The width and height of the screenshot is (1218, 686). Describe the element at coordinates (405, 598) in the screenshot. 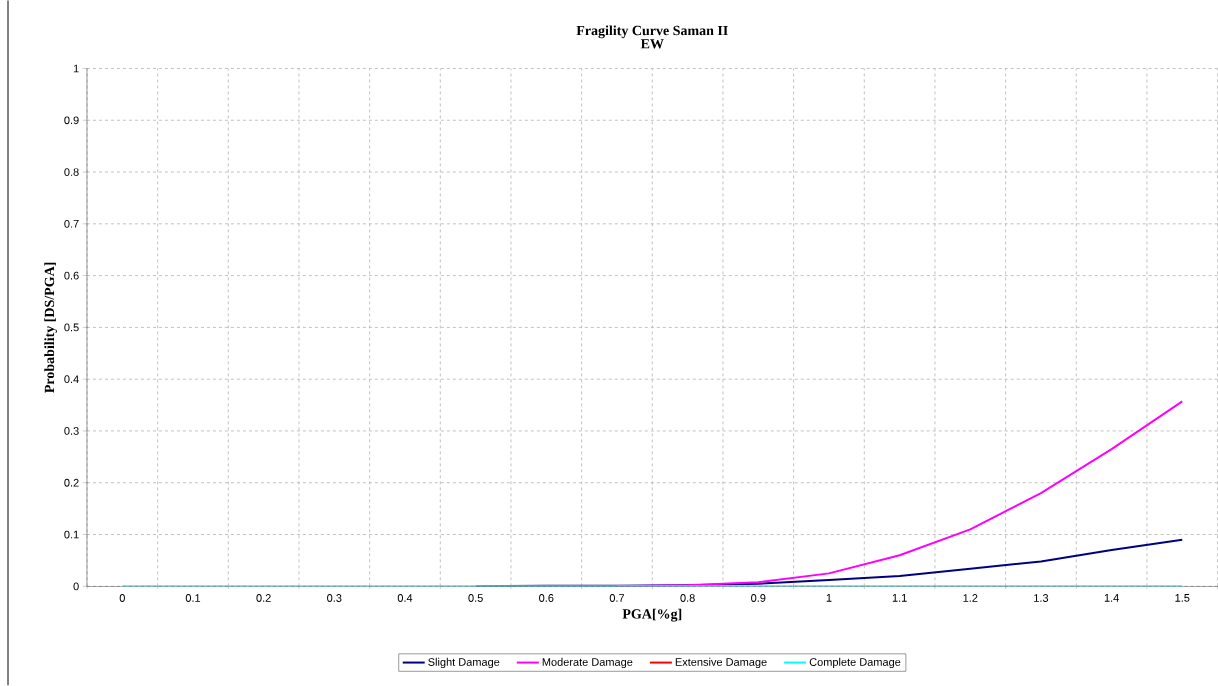

I see `x-tick-label: 0.4` at that location.